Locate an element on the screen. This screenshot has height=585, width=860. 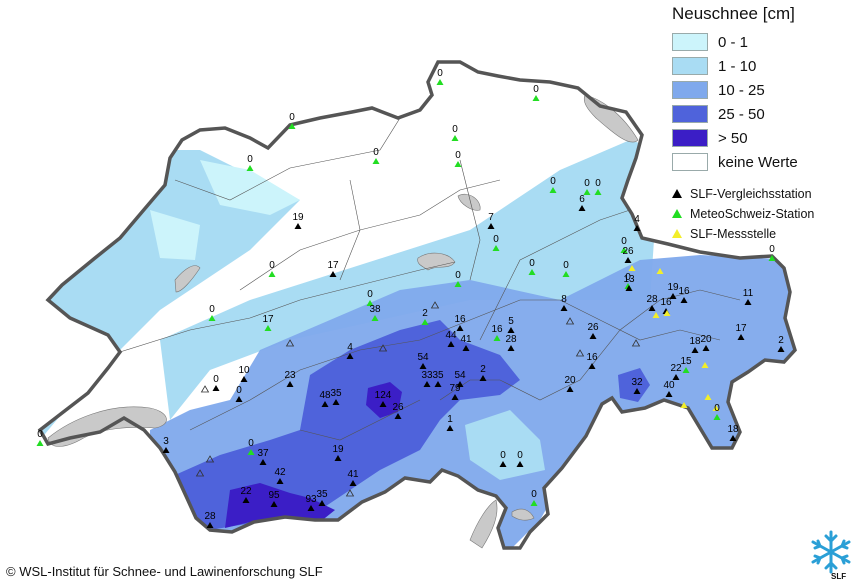
legend-row: 0 - 1 is located at coordinates (763, 42).